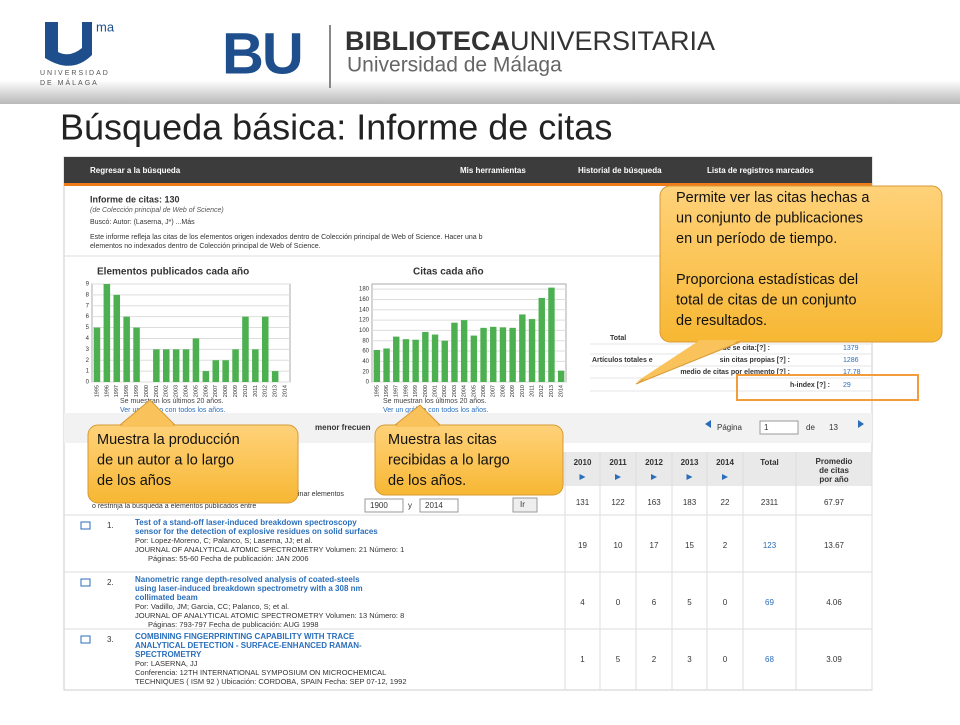  What do you see at coordinates (620, 170) in the screenshot?
I see `nav-item: Historial de búsqueda` at bounding box center [620, 170].